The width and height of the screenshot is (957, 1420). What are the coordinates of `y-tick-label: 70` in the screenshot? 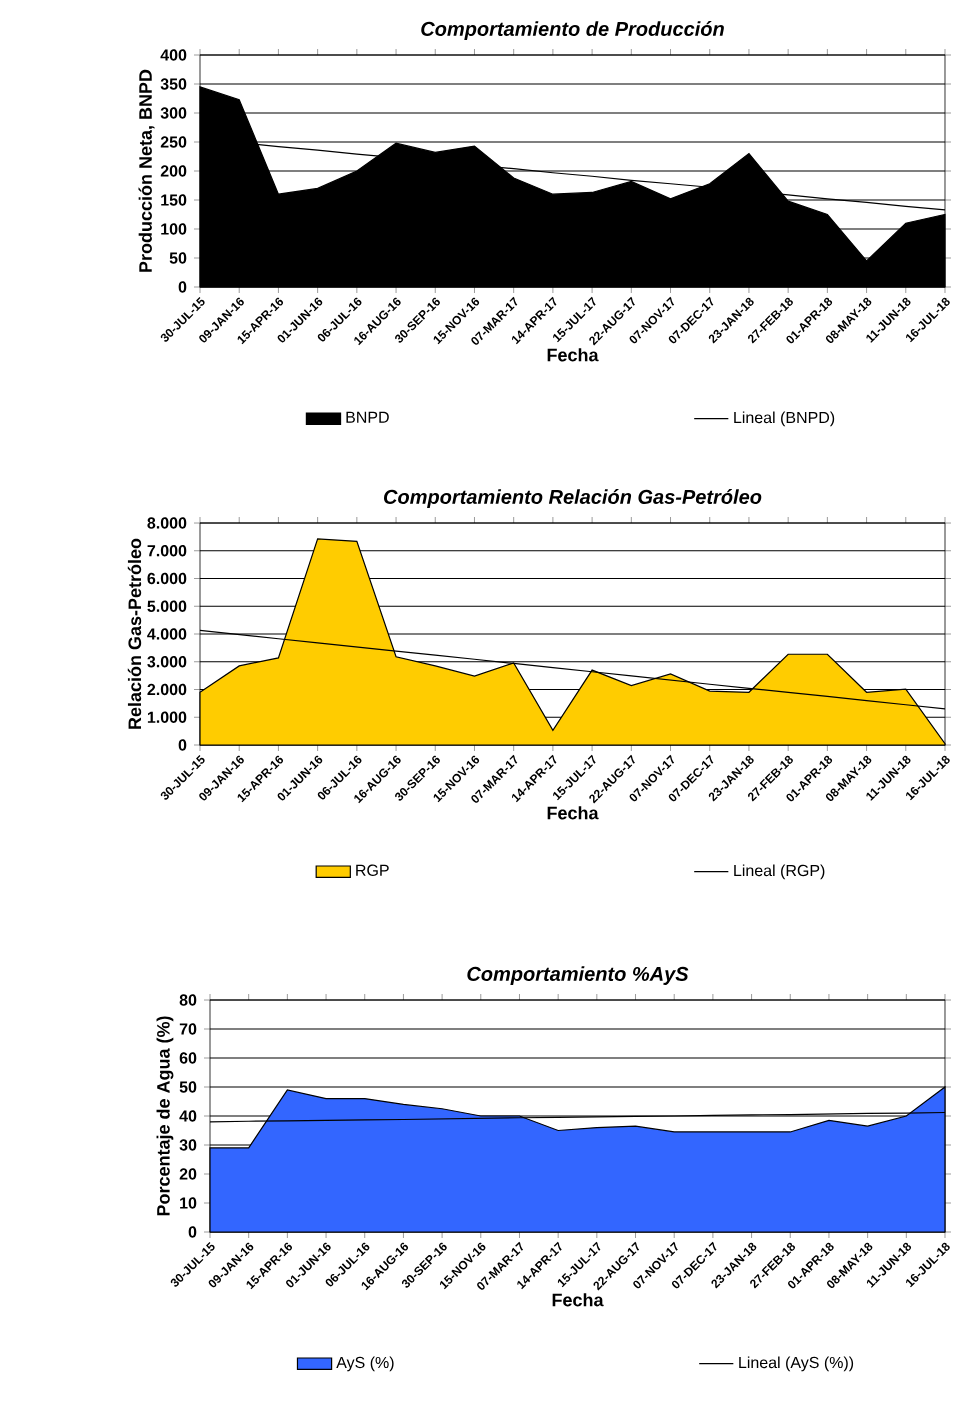 It's located at (188, 1029).